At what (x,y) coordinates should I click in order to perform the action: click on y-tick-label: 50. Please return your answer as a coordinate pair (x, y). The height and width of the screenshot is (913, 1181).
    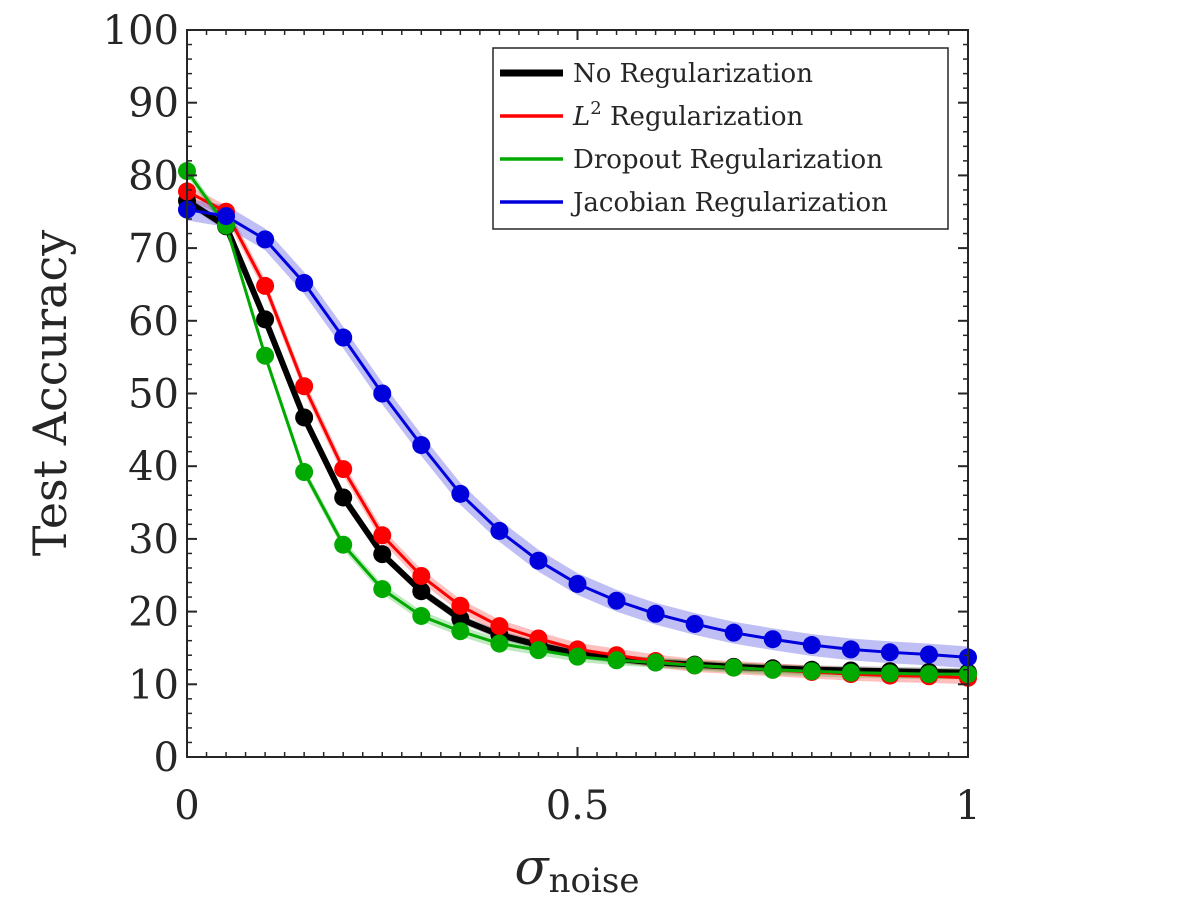
    Looking at the image, I should click on (153, 395).